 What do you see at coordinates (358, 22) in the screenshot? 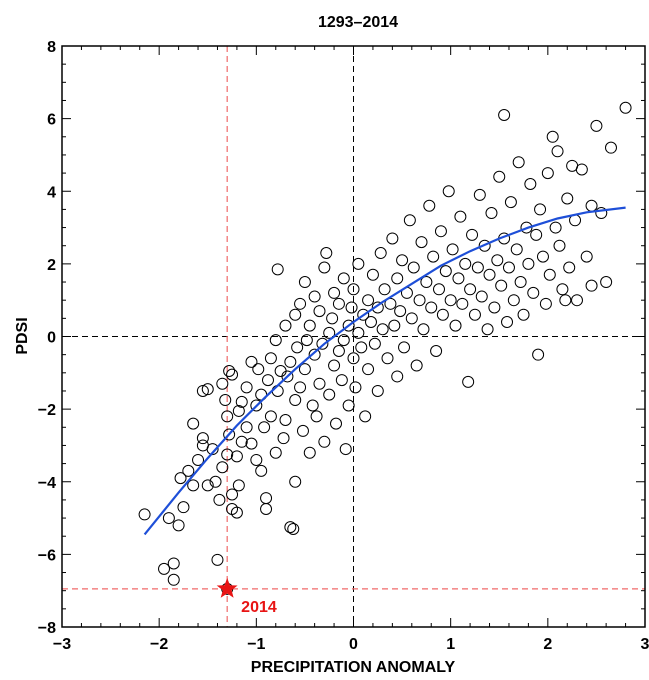
I see `chart-title: 1293–2014` at bounding box center [358, 22].